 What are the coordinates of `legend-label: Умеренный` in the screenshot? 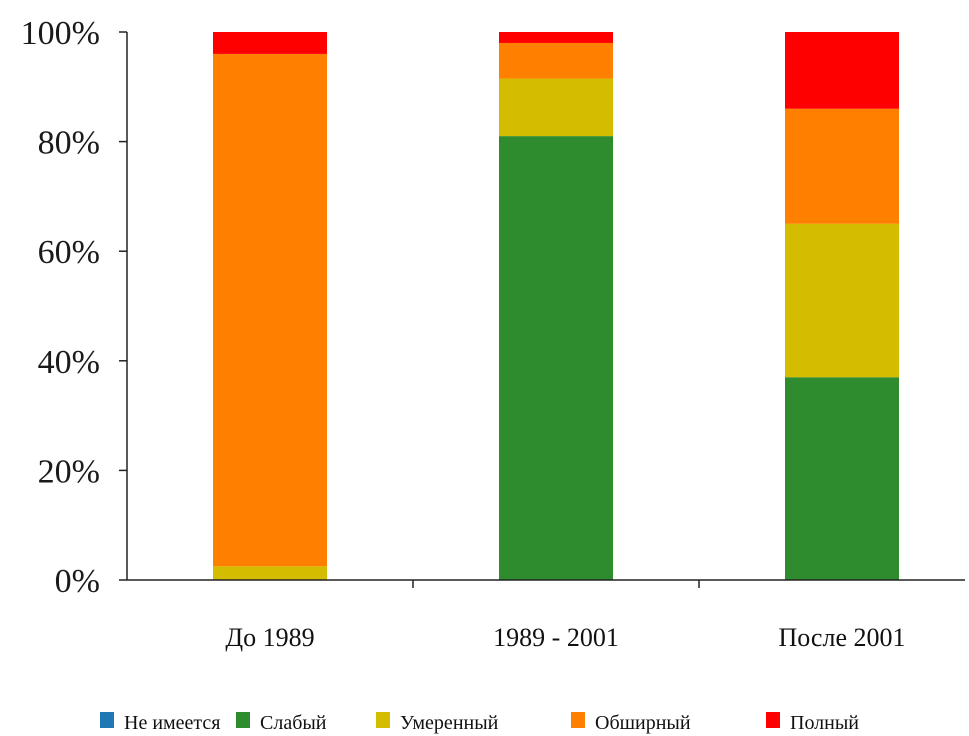 It's located at (449, 723).